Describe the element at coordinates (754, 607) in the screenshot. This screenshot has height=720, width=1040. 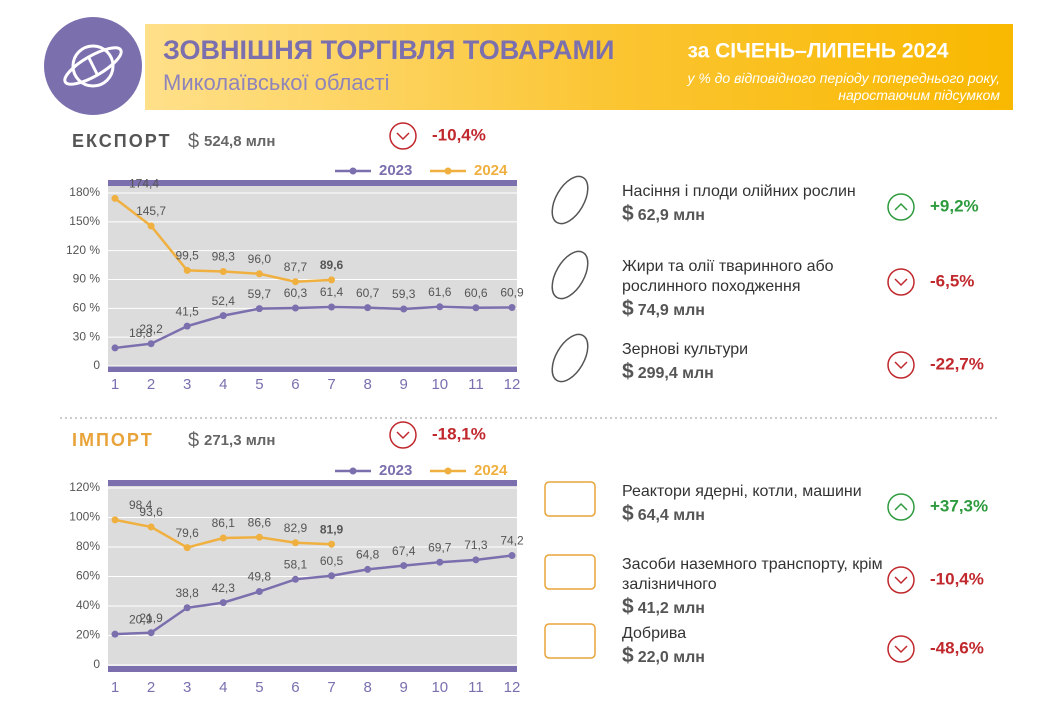
I see `item-amount-row: $41,2 млн` at that location.